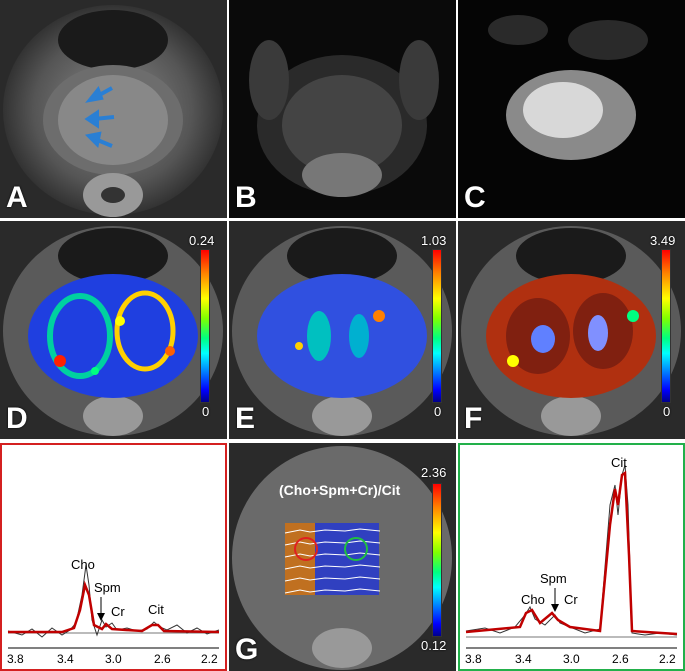  I want to click on panel-g: (Cho+Spm+Cr)/Cit 2.36 0.12 G, so click(342, 557).